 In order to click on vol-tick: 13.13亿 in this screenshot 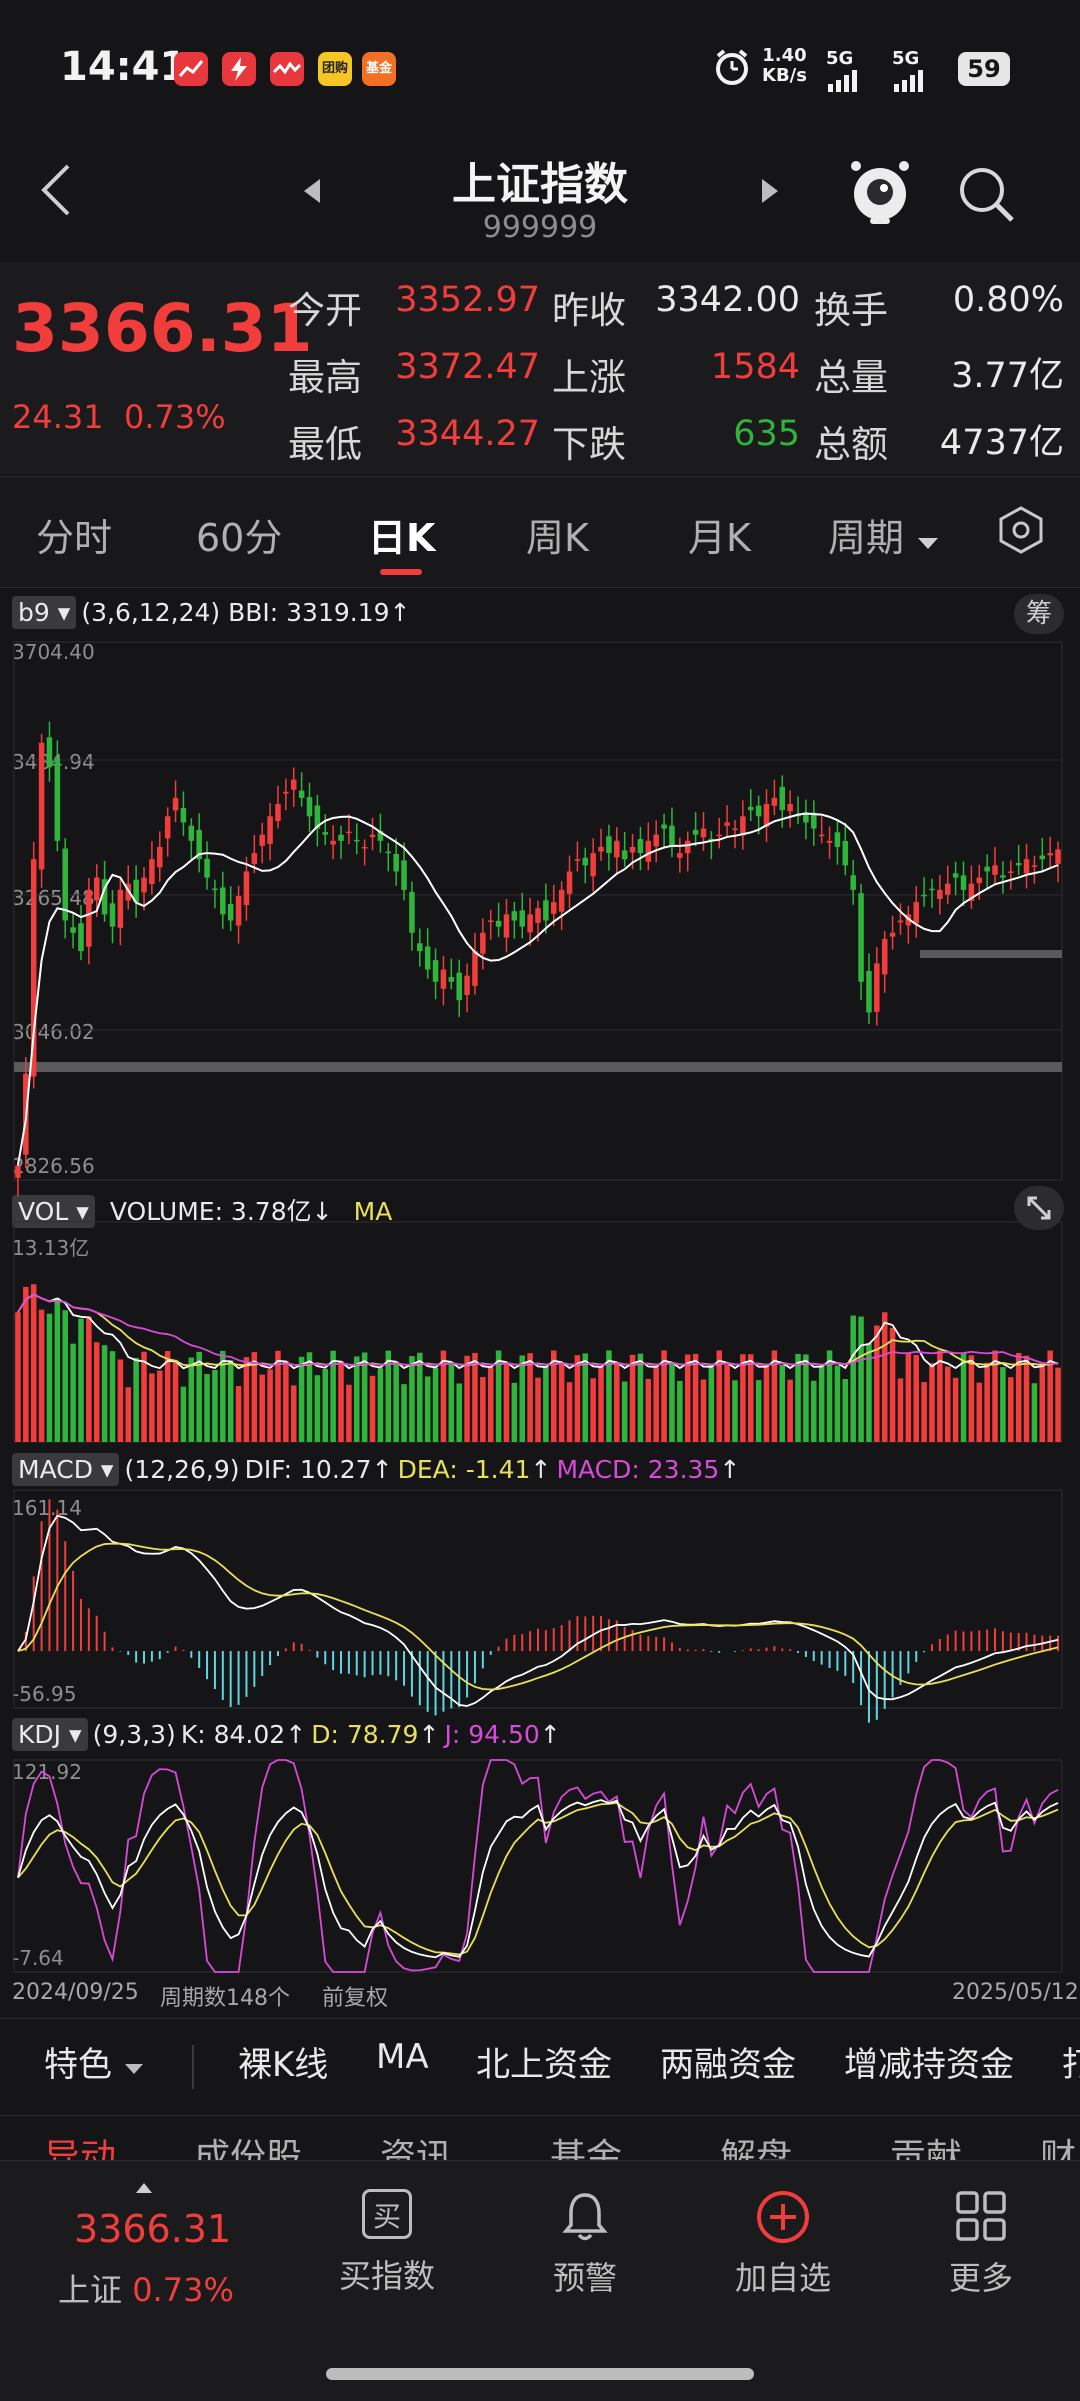, I will do `click(51, 1248)`.